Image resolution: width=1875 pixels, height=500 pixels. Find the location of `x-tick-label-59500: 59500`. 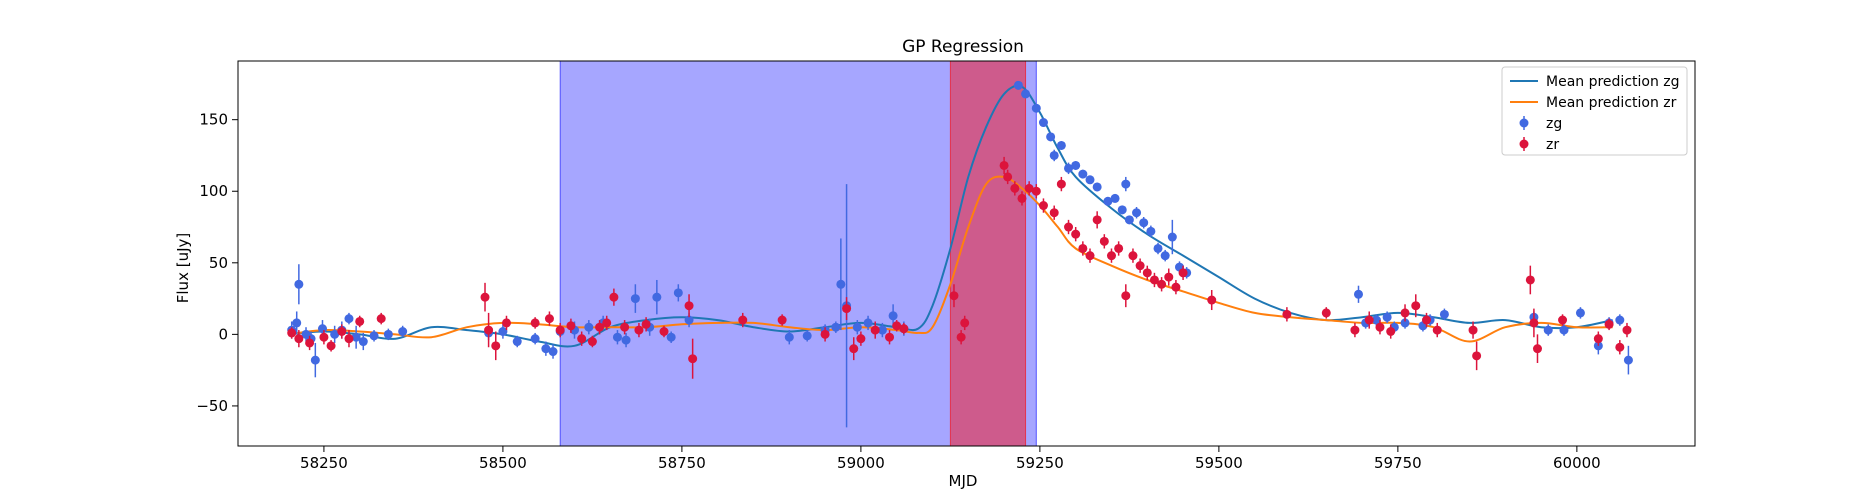

x-tick-label-59500: 59500 is located at coordinates (1219, 463).